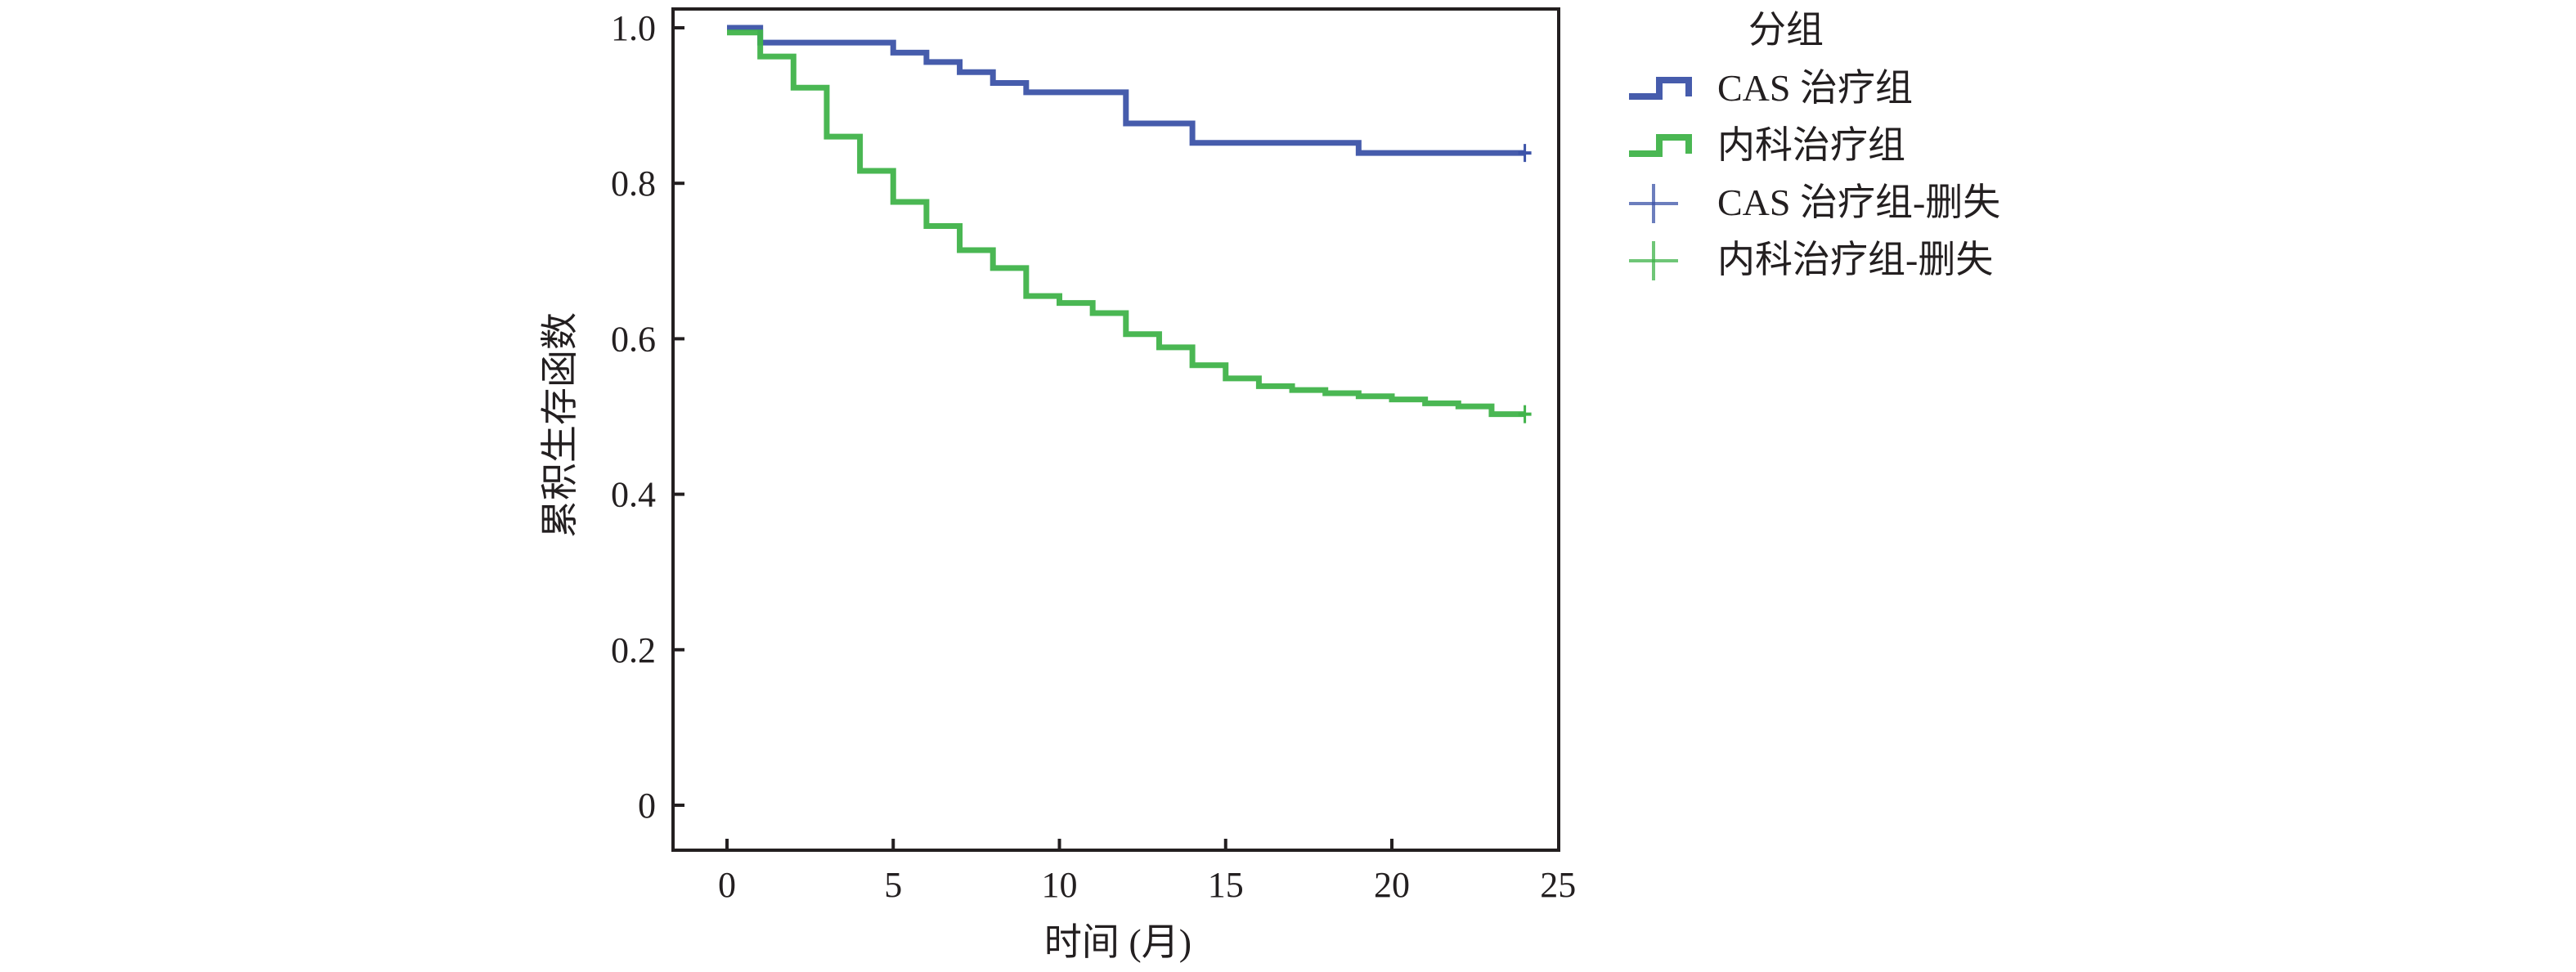 This screenshot has width=2576, height=972. I want to click on x-axis: 0 5 10 15 20 25, so click(1147, 872).